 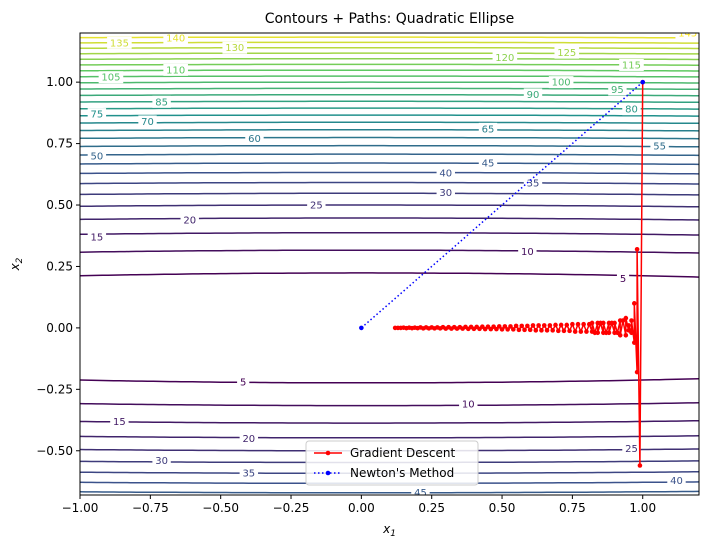 I want to click on contour-label: 50, so click(x=97, y=156).